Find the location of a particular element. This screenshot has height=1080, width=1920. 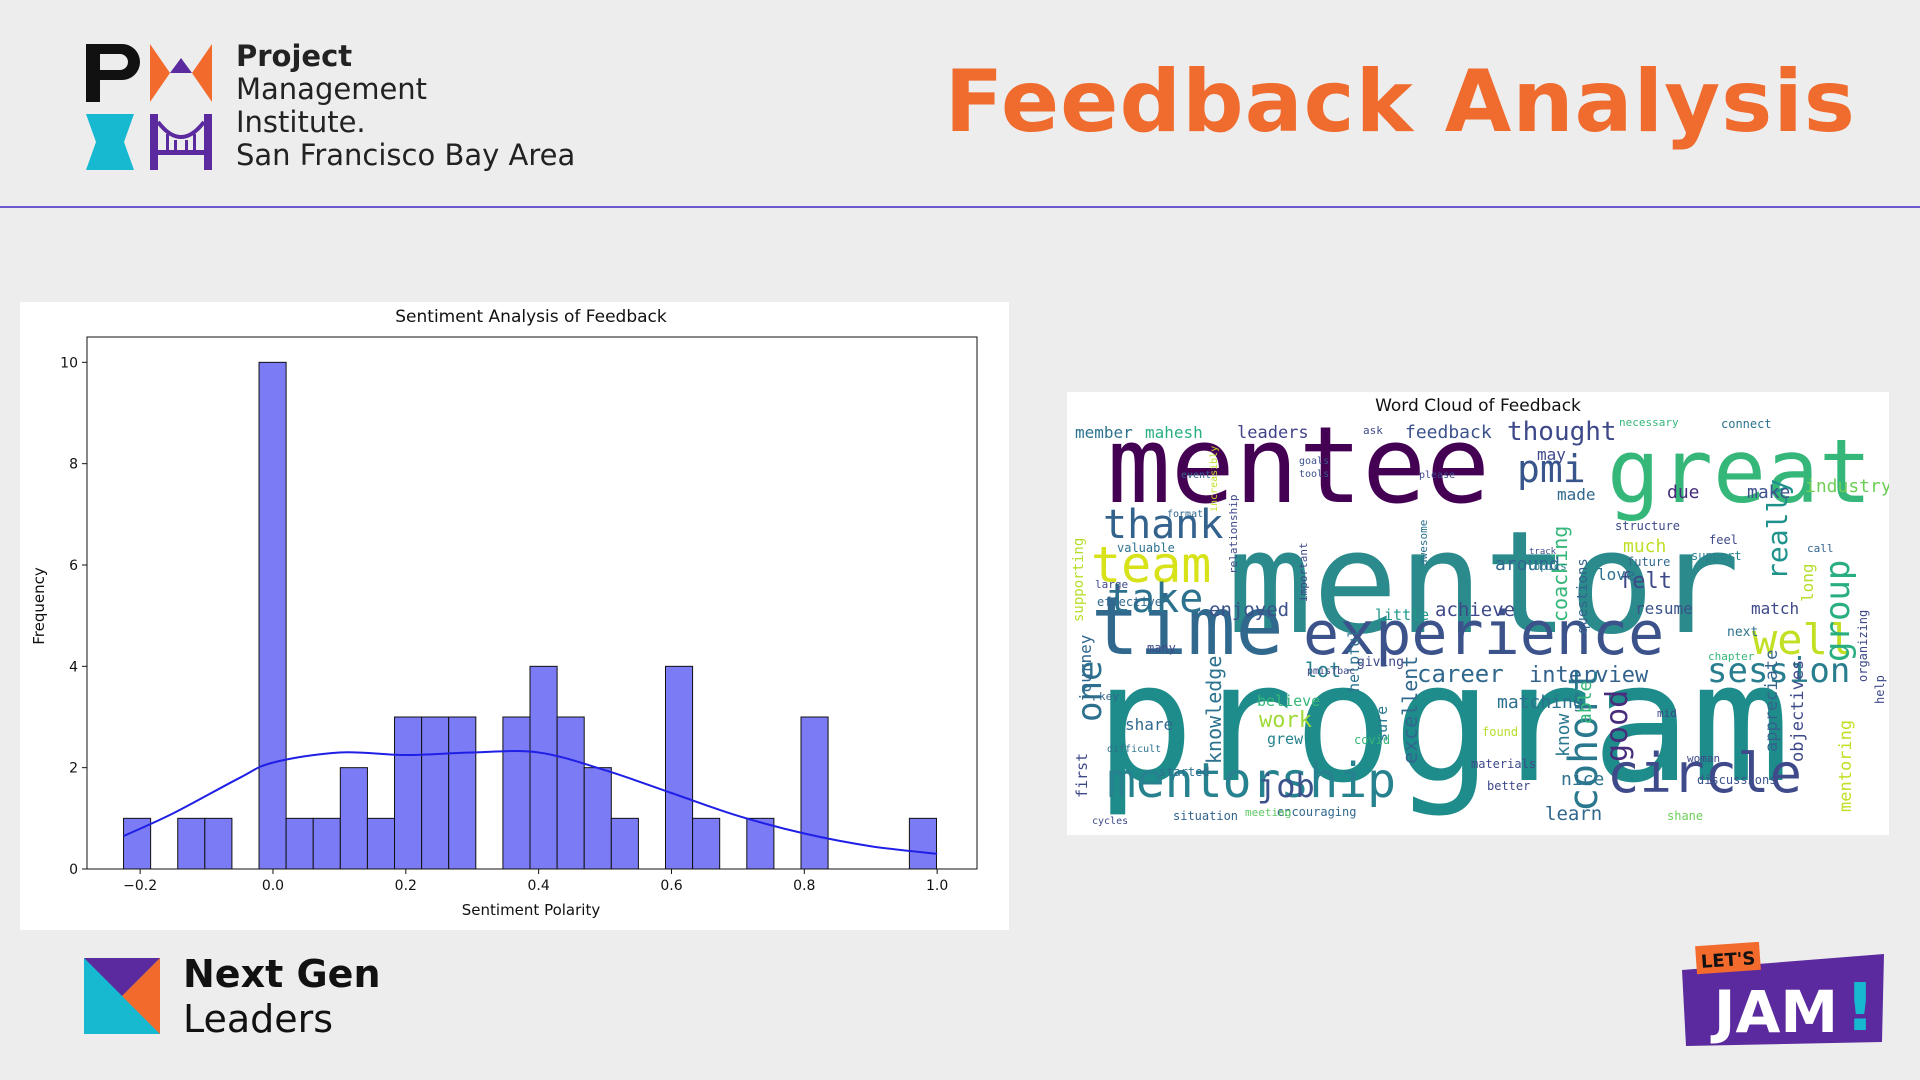

word-cloud-word: one is located at coordinates (1090, 691).